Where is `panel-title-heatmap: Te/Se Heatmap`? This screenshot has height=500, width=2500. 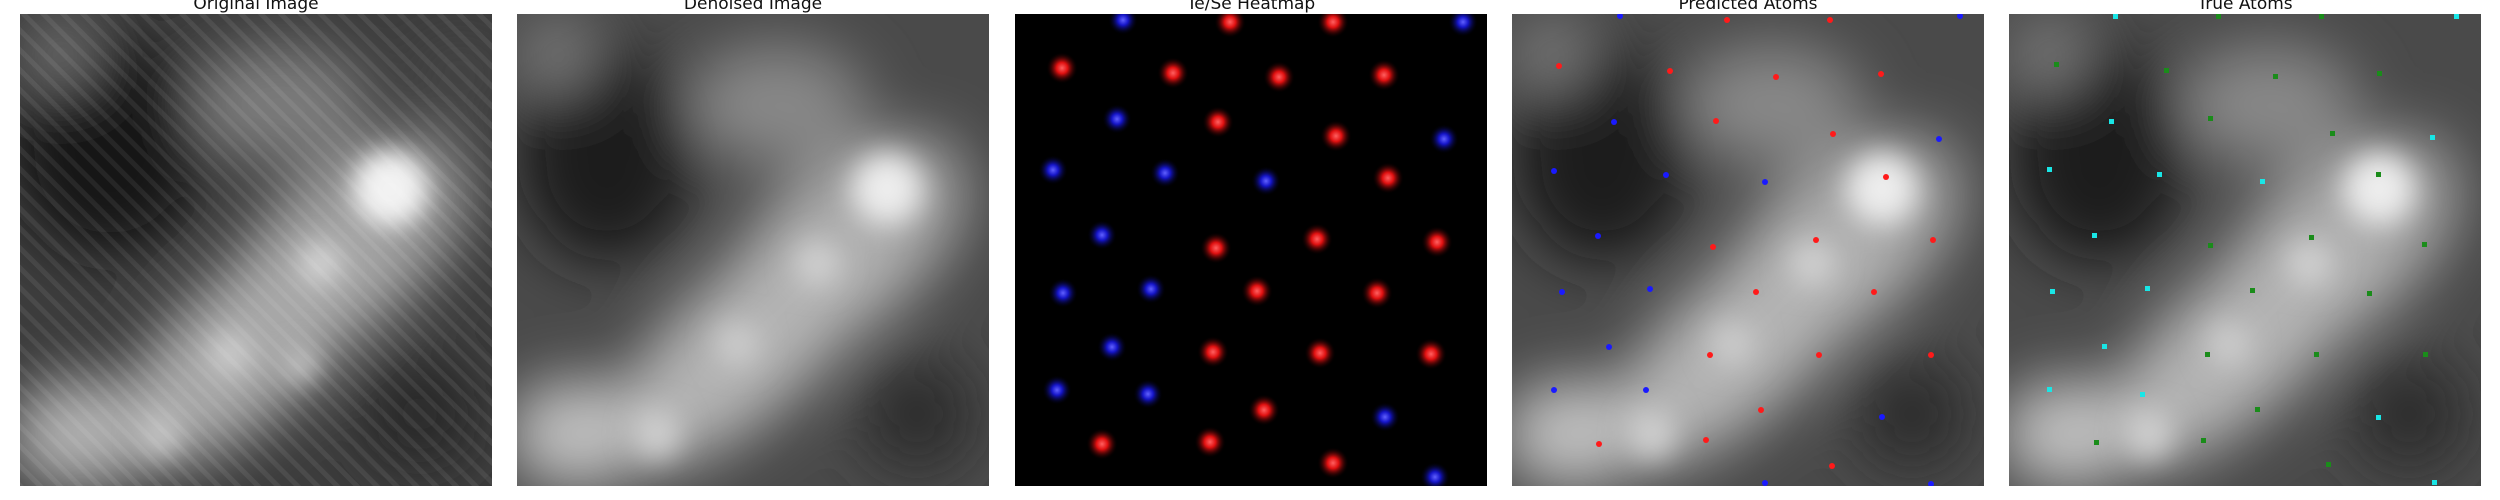
panel-title-heatmap: Te/Se Heatmap is located at coordinates (1251, 7).